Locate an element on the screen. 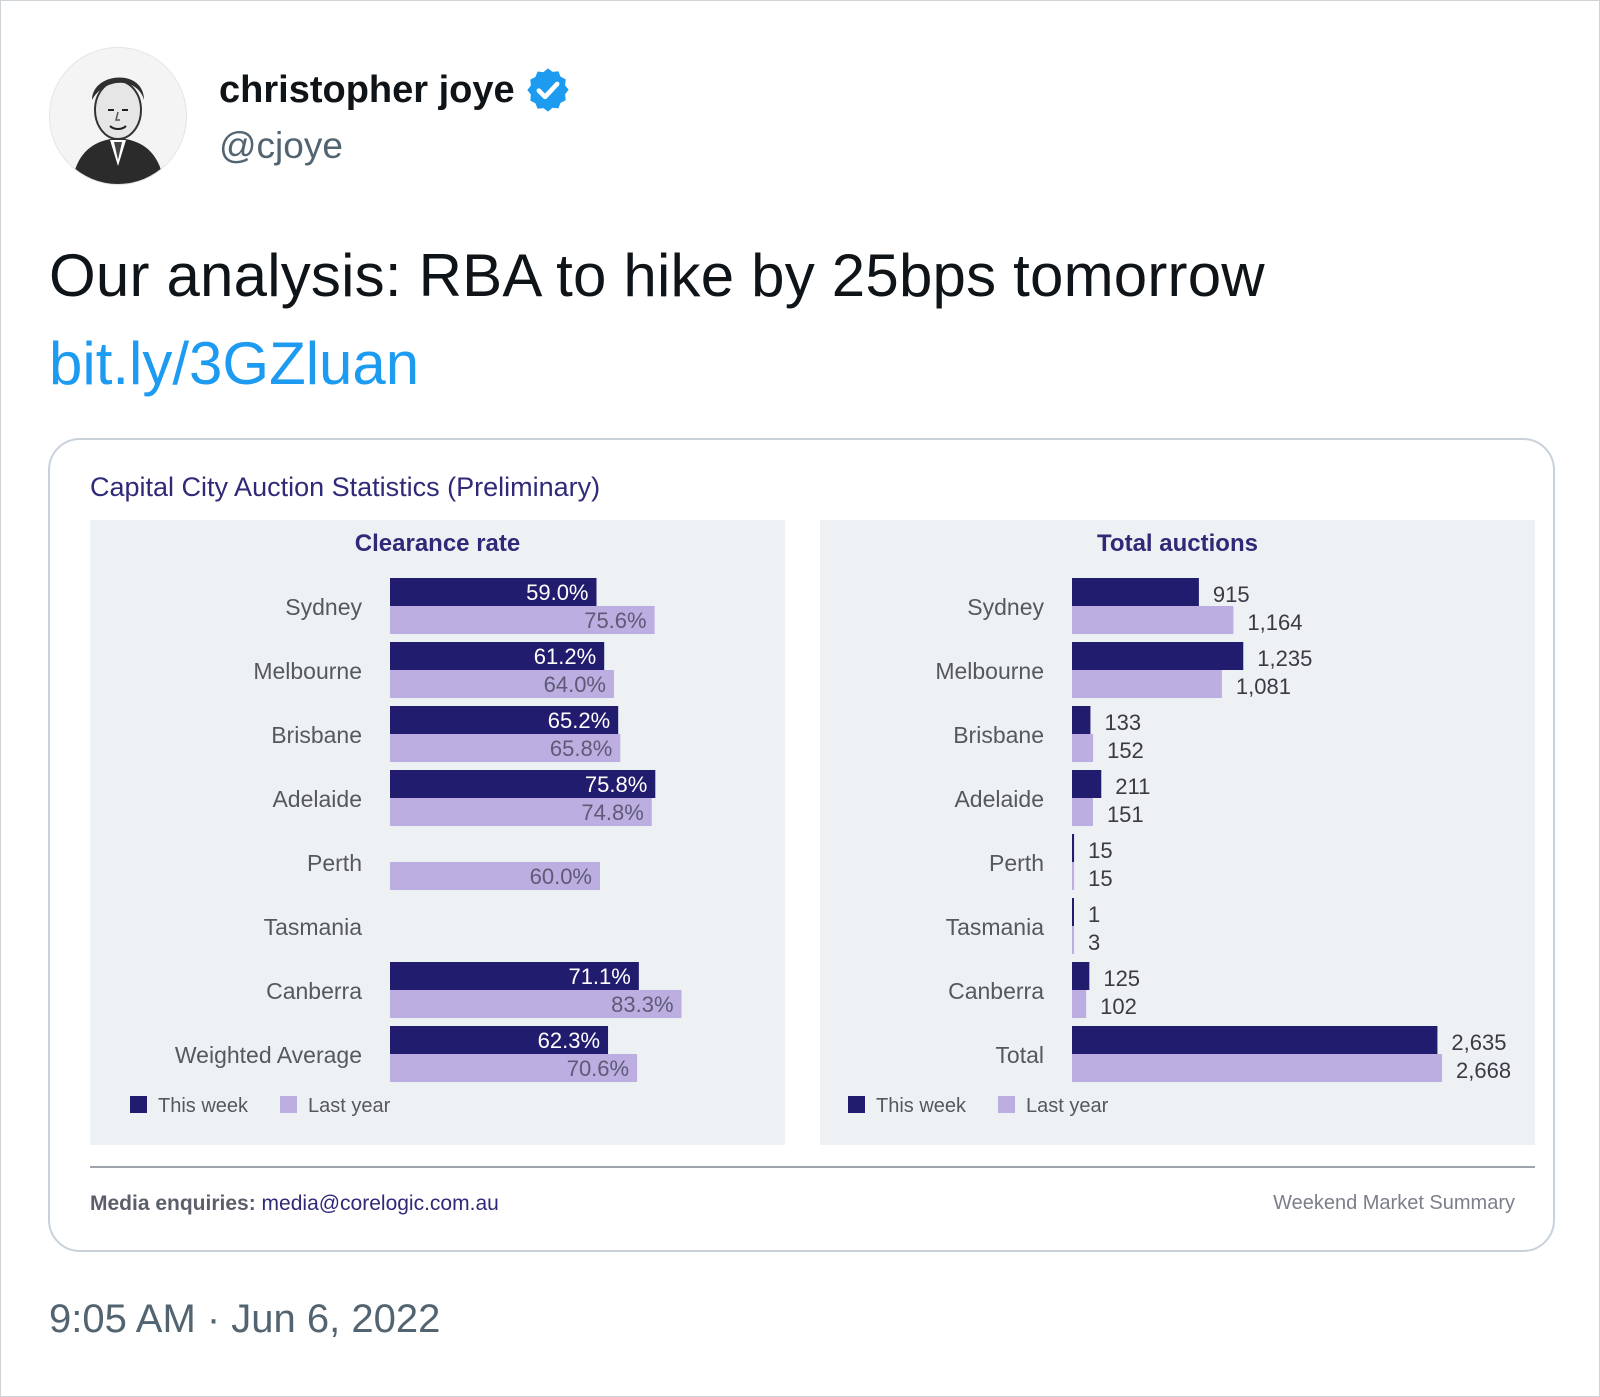 The height and width of the screenshot is (1397, 1600). data-label-this-week-sydney: 59.0% is located at coordinates (557, 592).